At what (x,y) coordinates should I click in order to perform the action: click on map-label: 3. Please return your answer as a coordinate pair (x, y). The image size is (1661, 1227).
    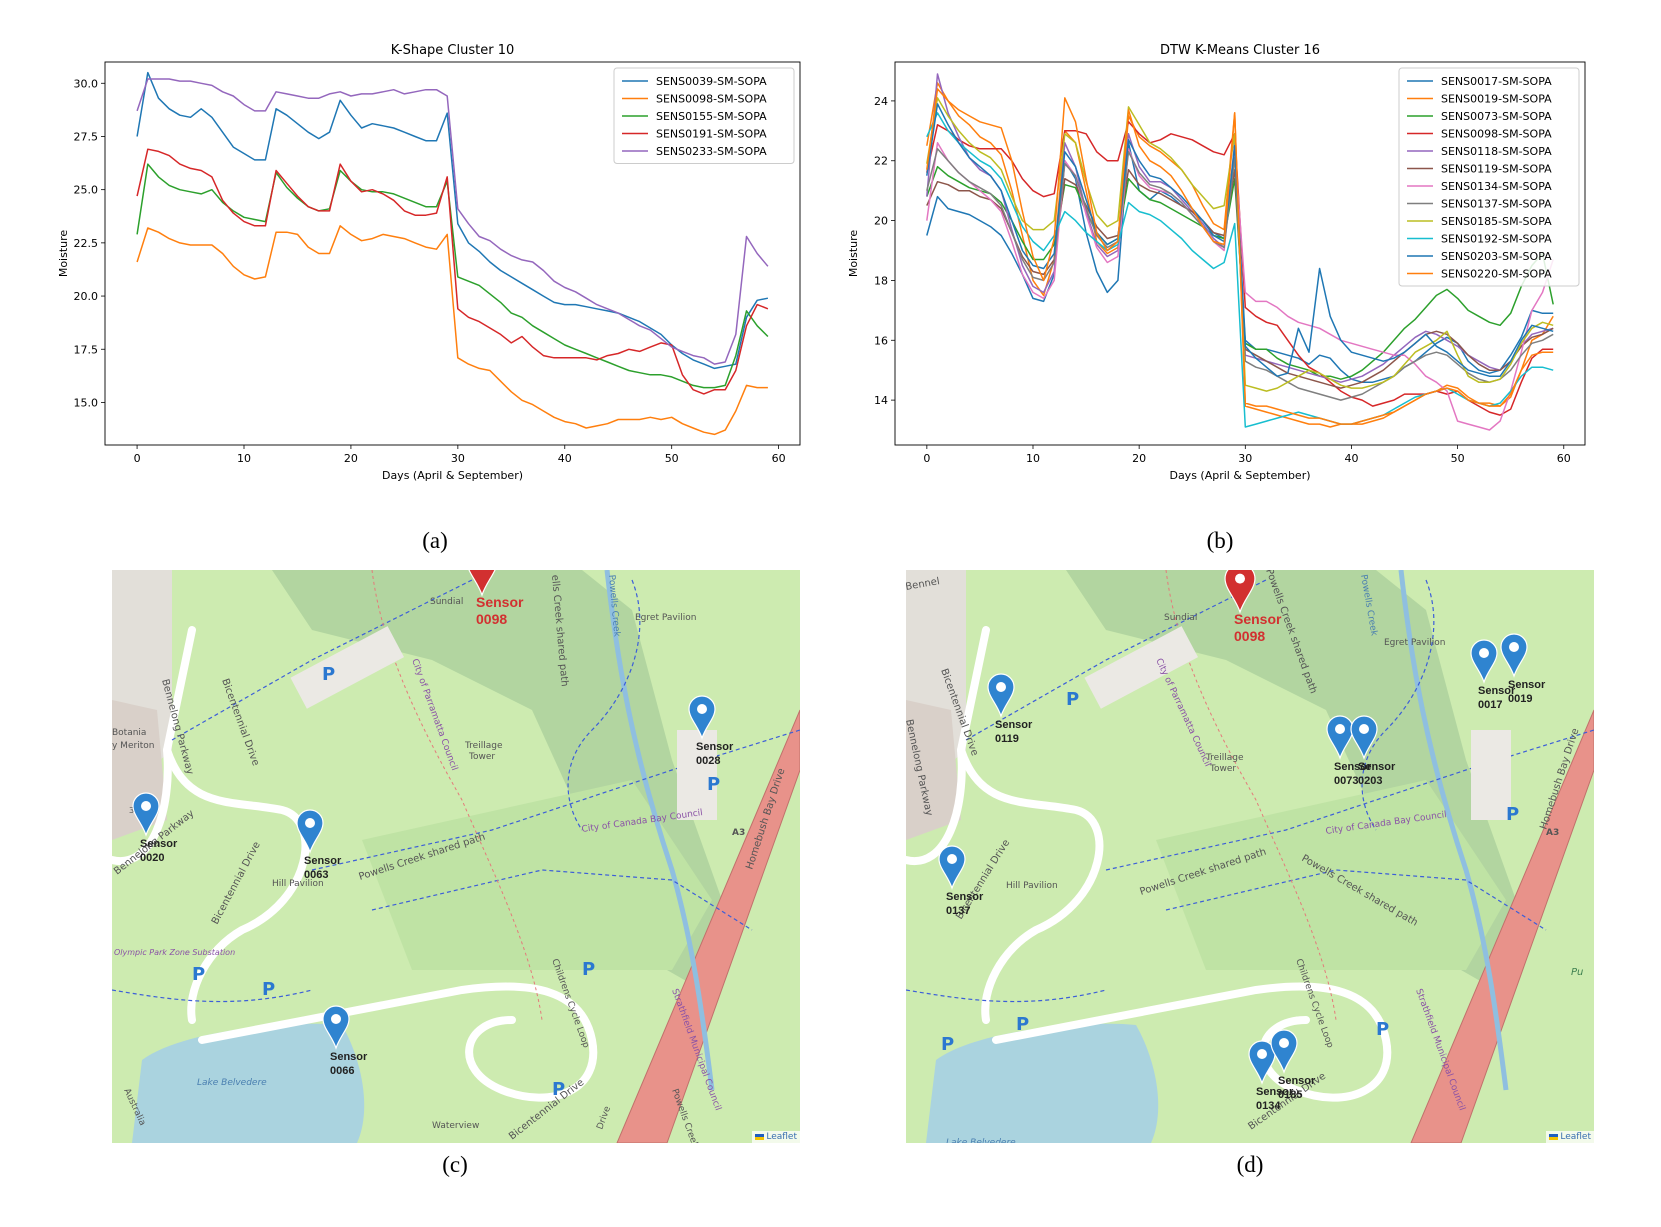
    Looking at the image, I should click on (131, 810).